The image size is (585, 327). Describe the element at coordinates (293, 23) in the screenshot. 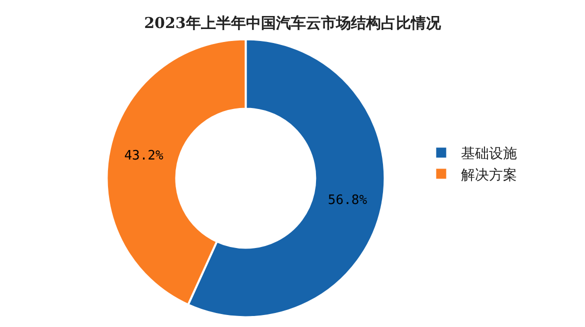

I see `chart-title: 2023年上半年中国汽车云市场结构占比情况` at that location.